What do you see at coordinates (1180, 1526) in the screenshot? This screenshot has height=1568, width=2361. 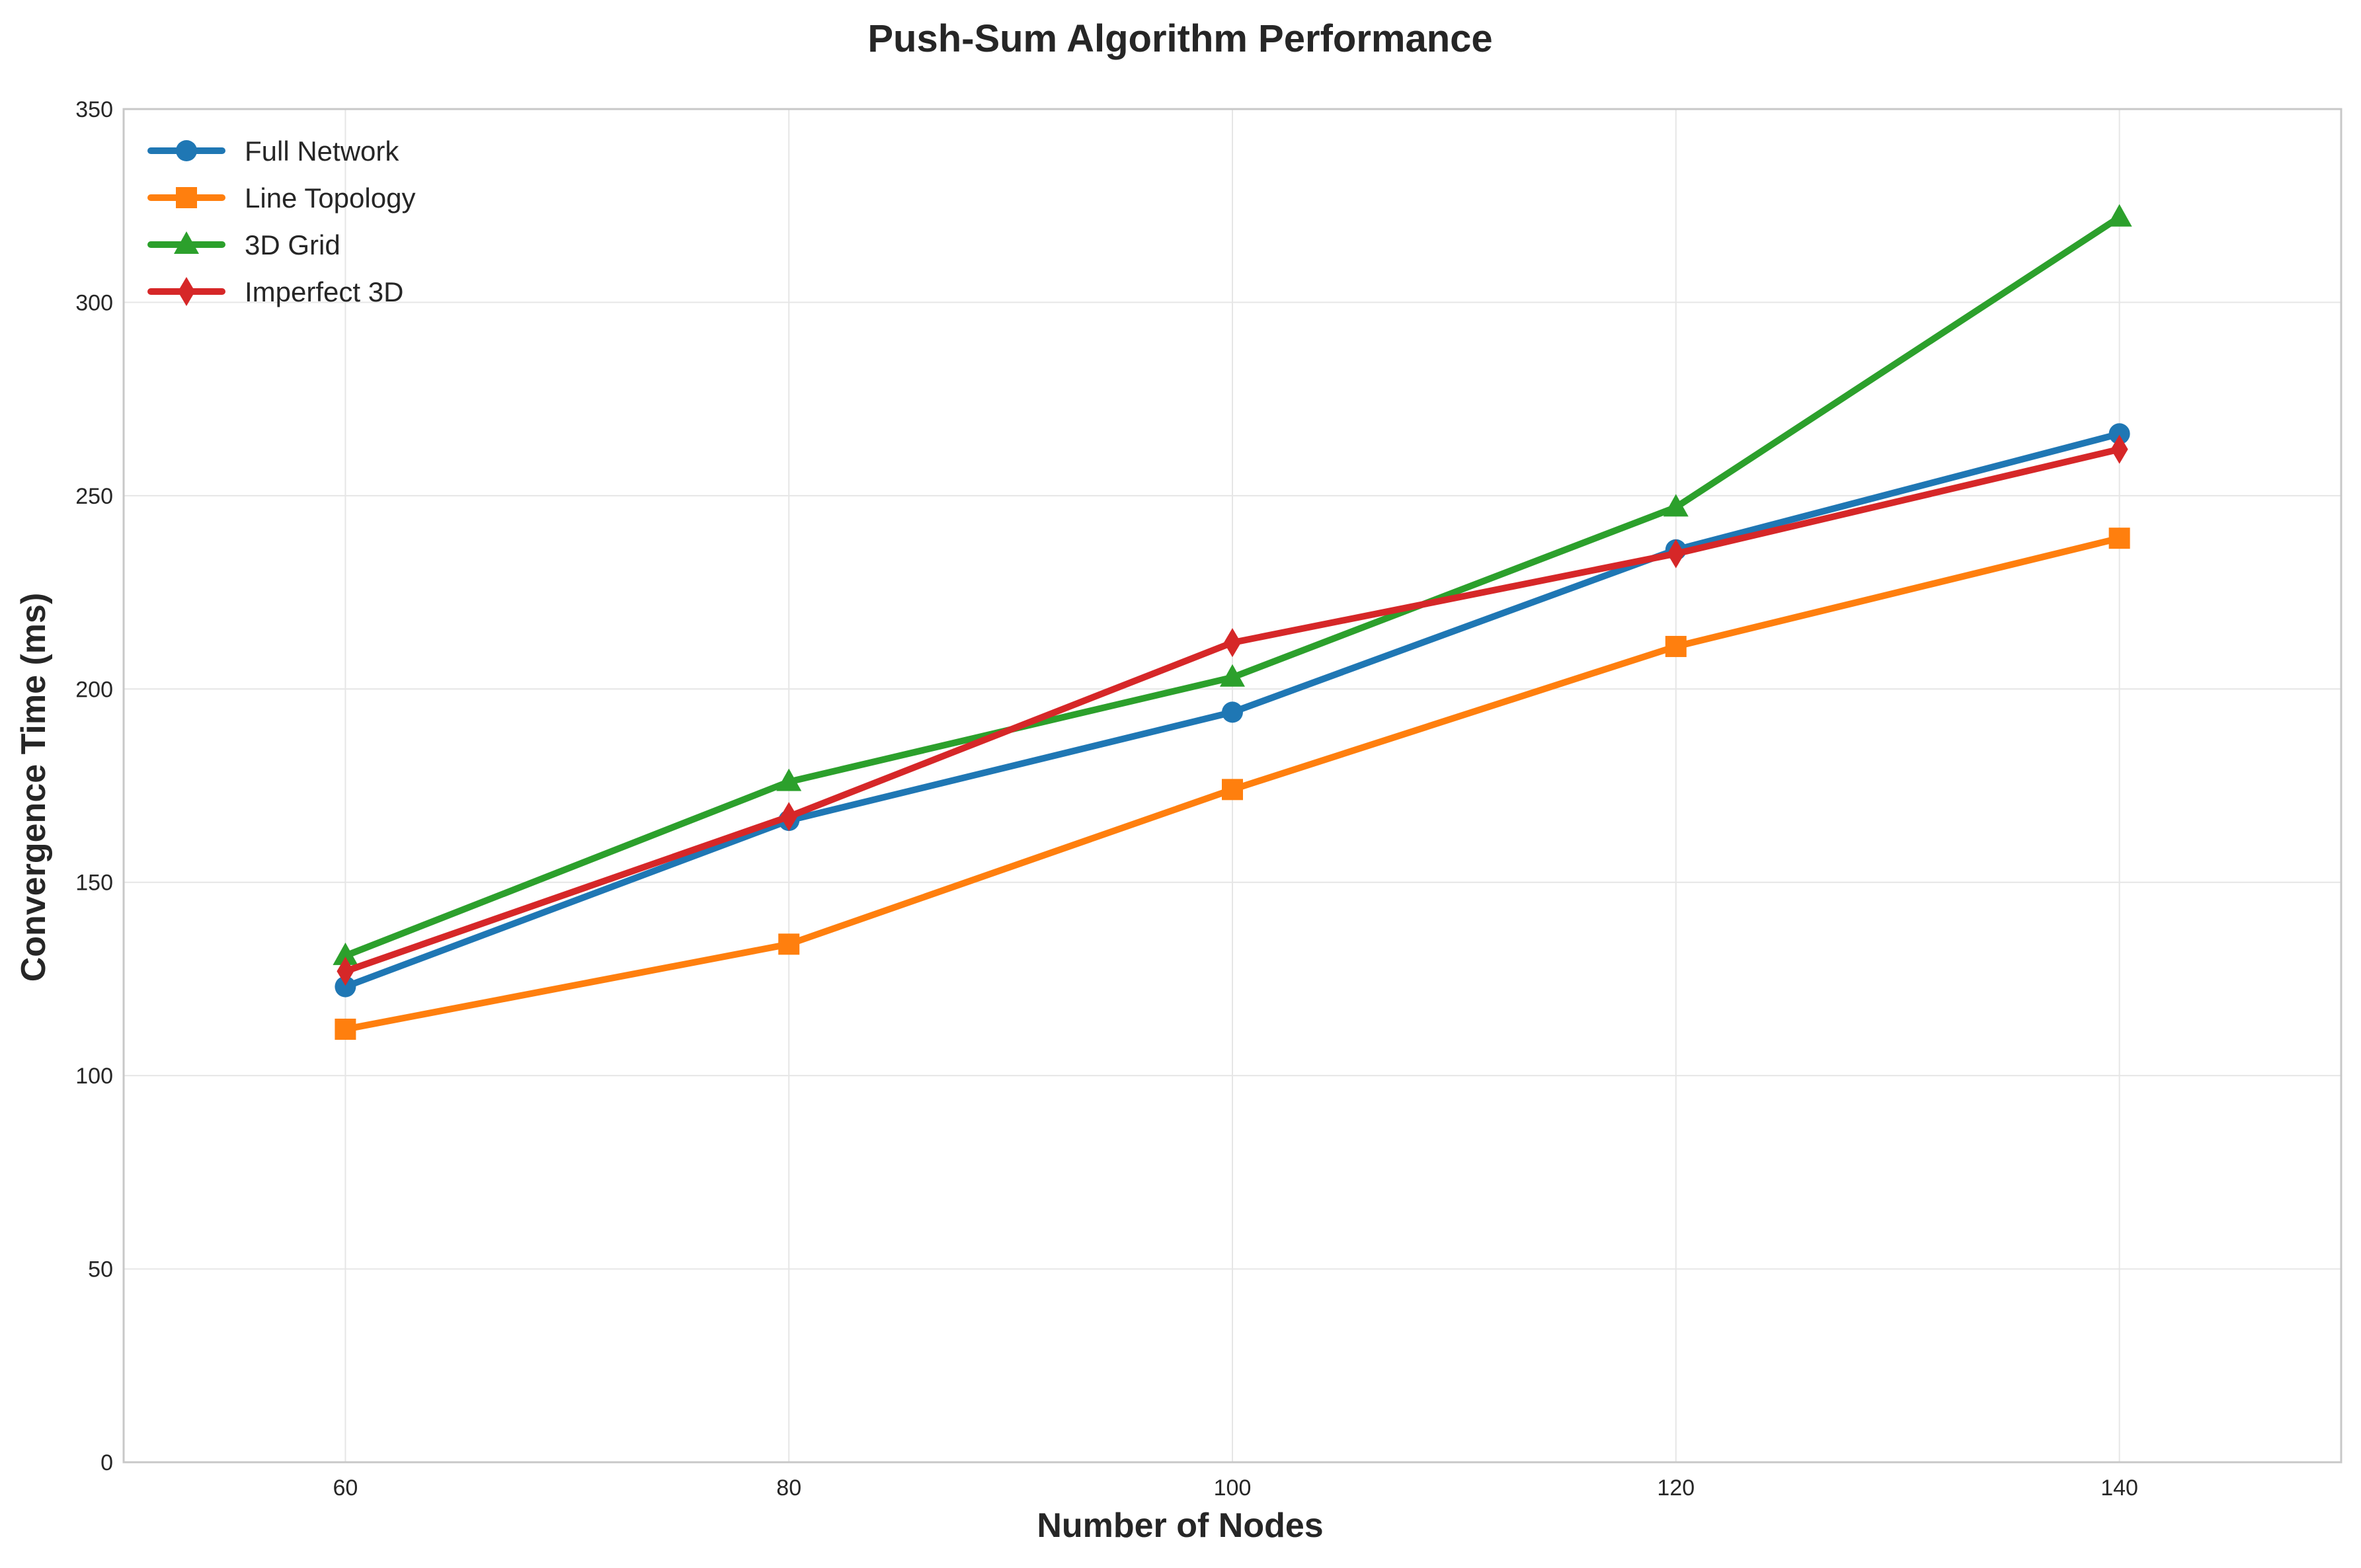 I see `x-axis-label: Number of Nodes` at bounding box center [1180, 1526].